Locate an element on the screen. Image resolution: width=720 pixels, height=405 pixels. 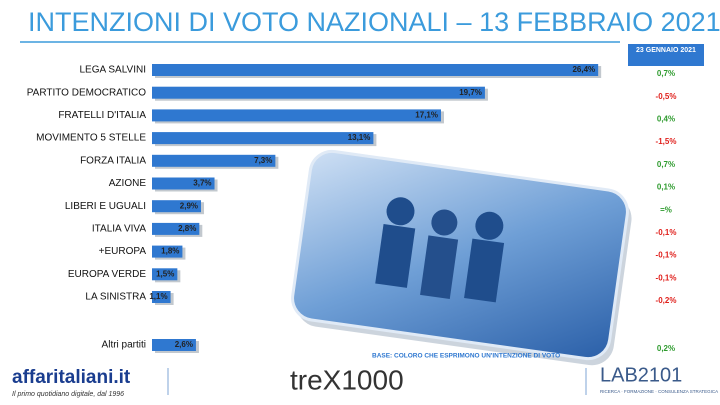
category-label: PARTITO DEMOCRATICO is located at coordinates (86, 92).